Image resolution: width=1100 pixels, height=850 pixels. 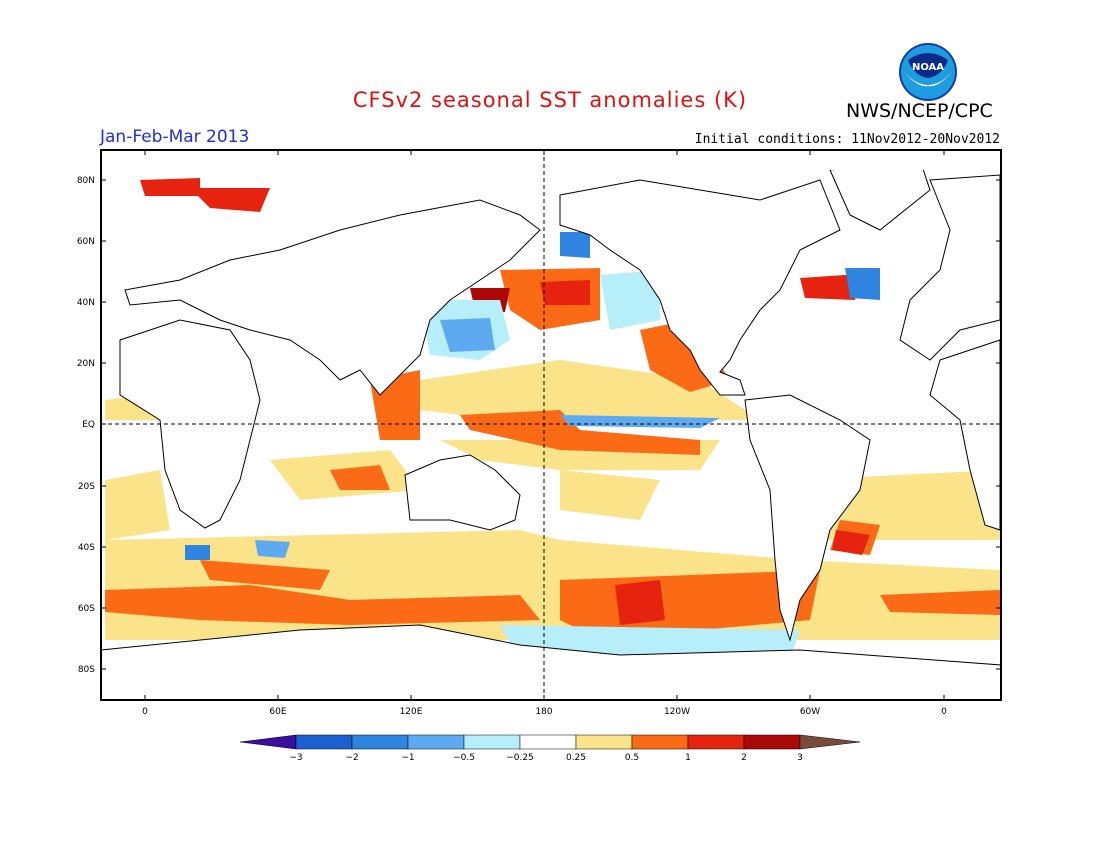 I want to click on lat-tick-label: 20S, so click(x=86, y=487).